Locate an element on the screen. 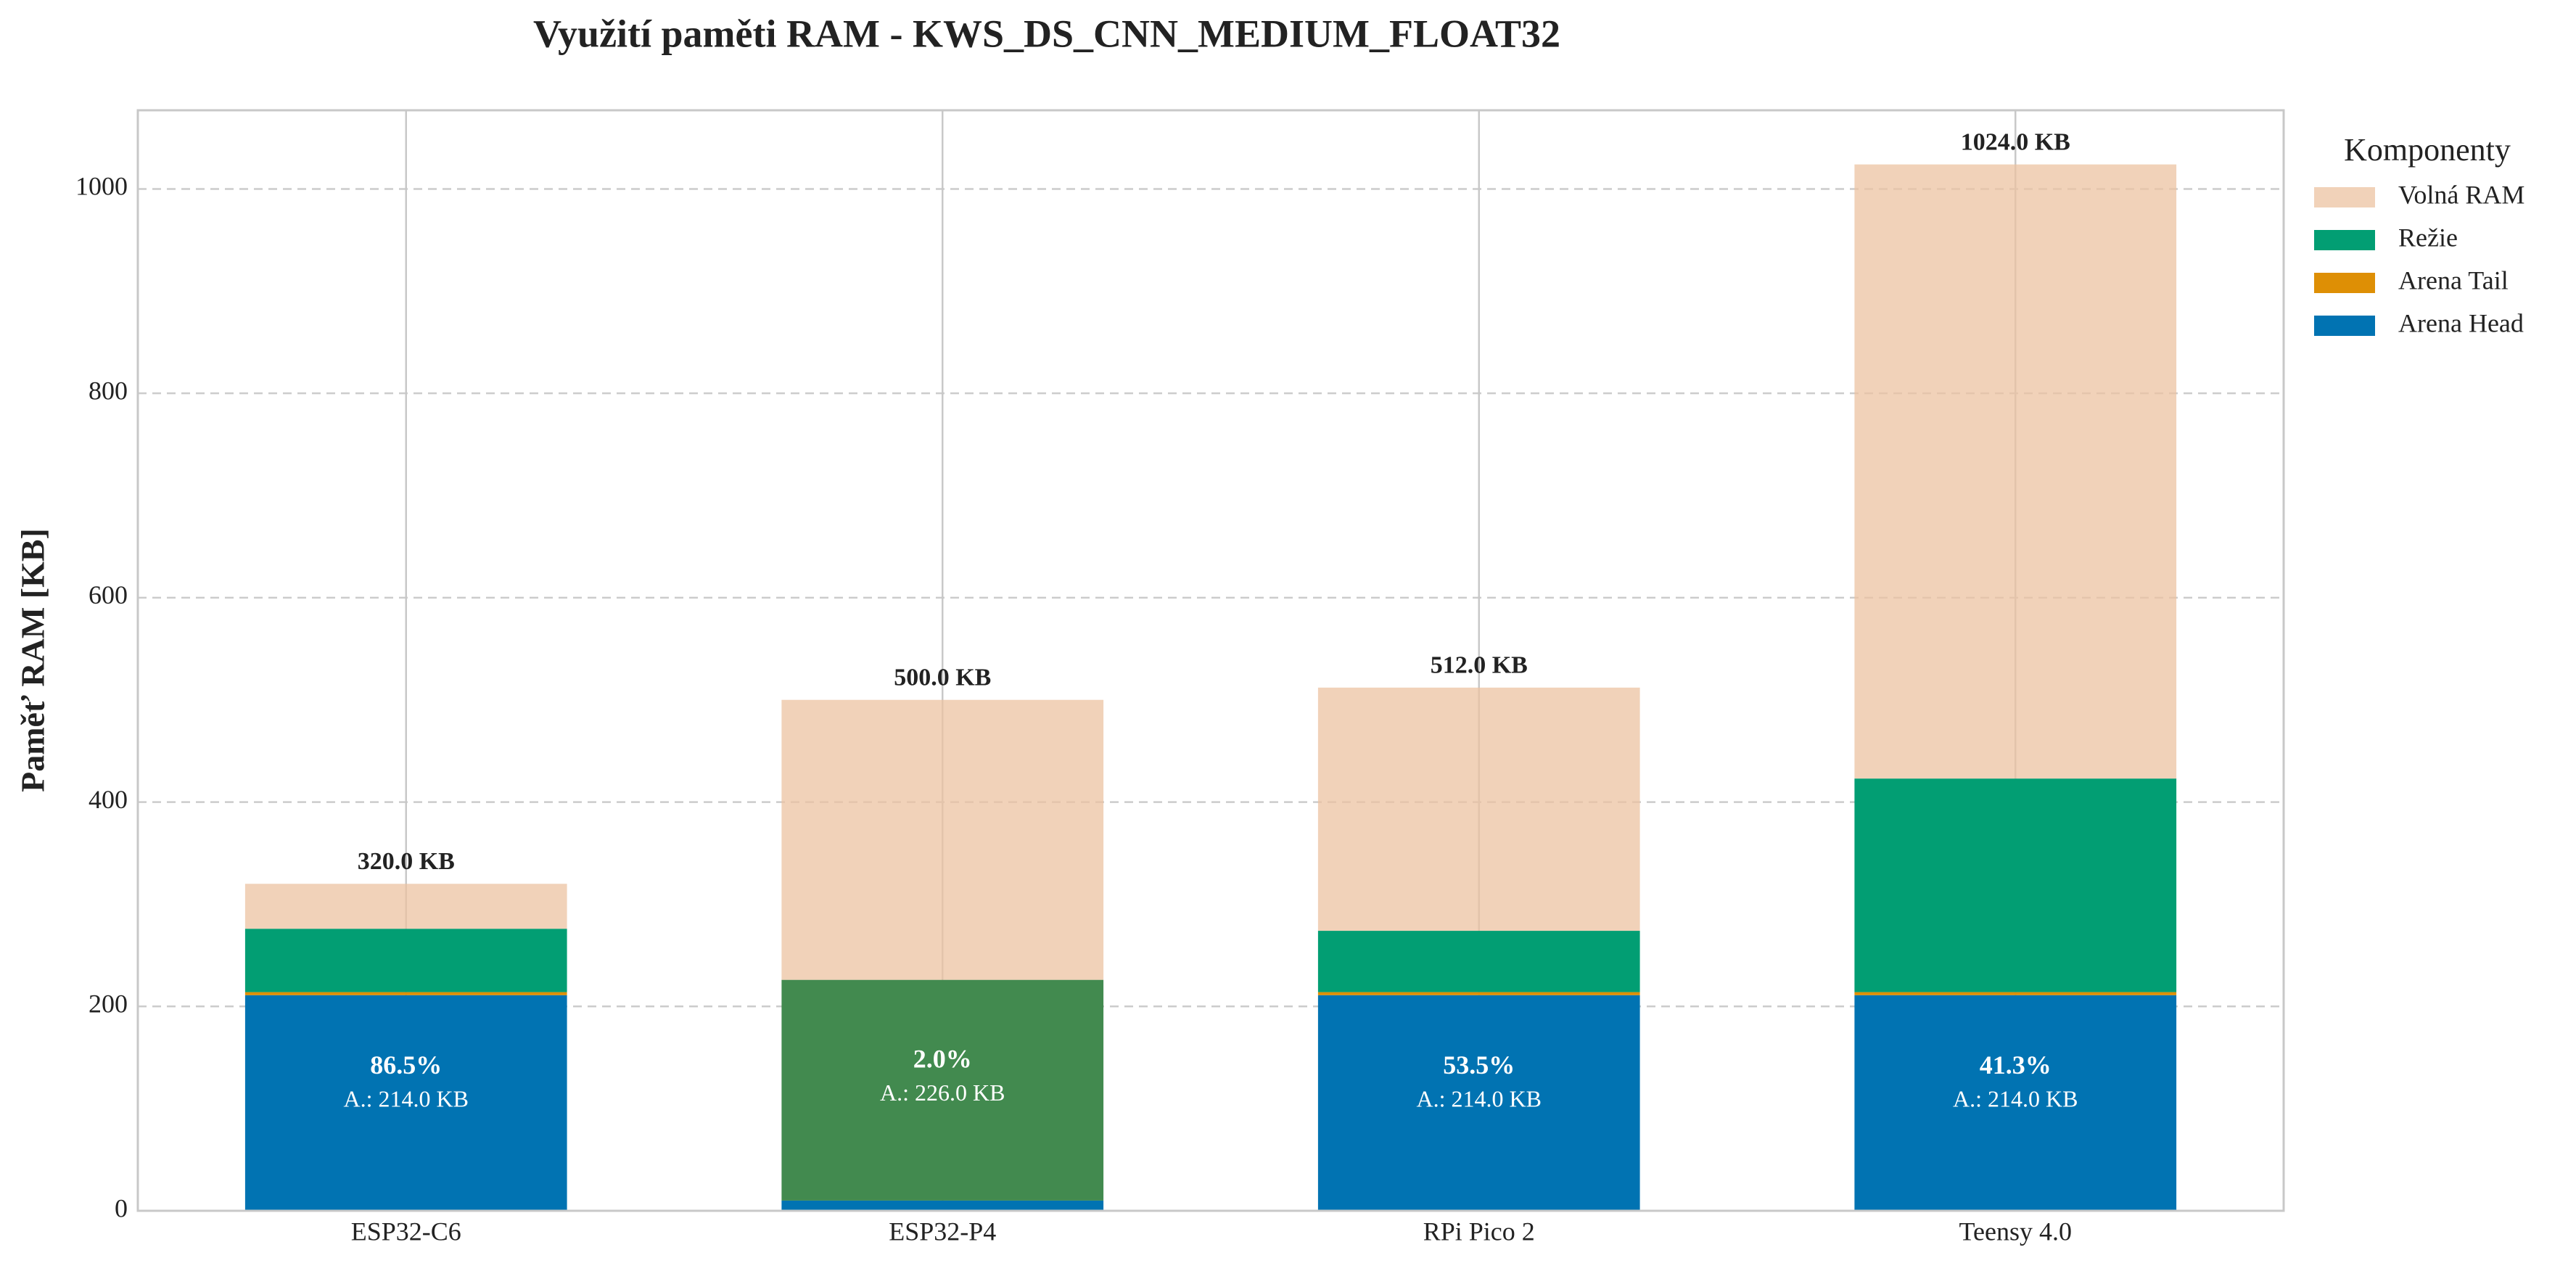  percent-label: 86.5% is located at coordinates (406, 1064).